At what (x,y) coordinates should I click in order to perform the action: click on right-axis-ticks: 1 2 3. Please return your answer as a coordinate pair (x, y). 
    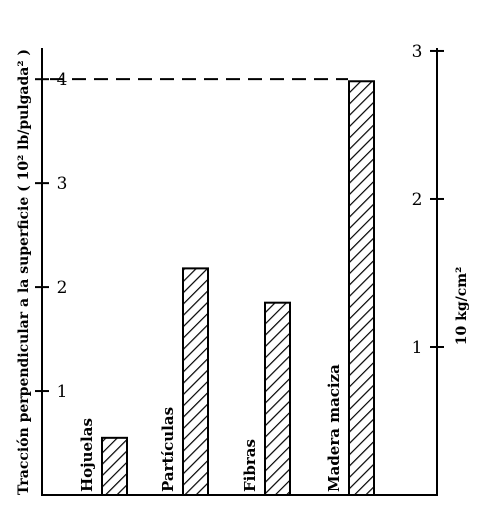
    Looking at the image, I should click on (428, 200).